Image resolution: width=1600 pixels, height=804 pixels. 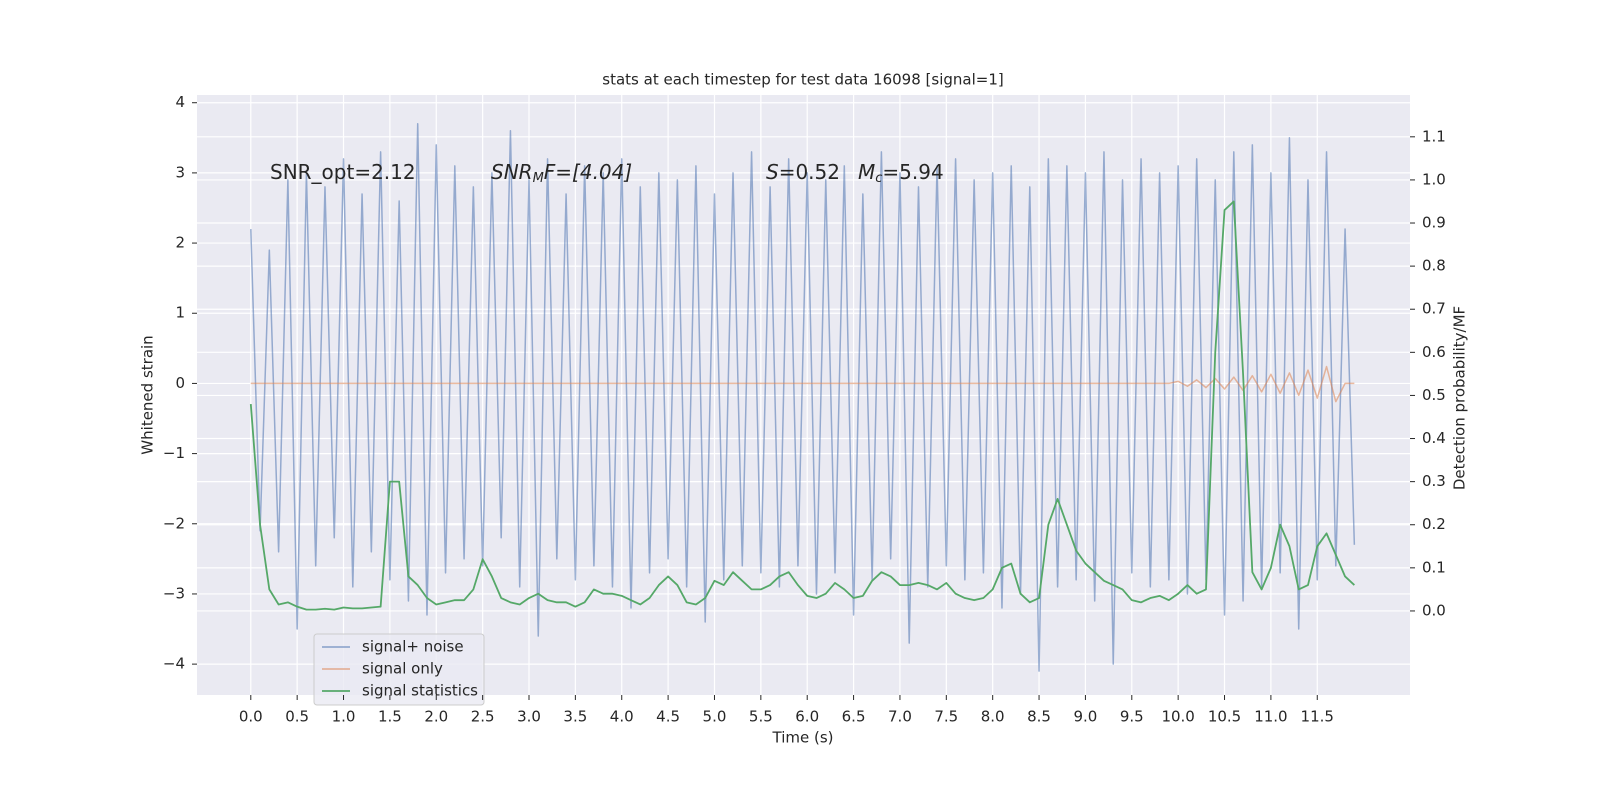 What do you see at coordinates (180, 313) in the screenshot?
I see `y-tick-label: 1` at bounding box center [180, 313].